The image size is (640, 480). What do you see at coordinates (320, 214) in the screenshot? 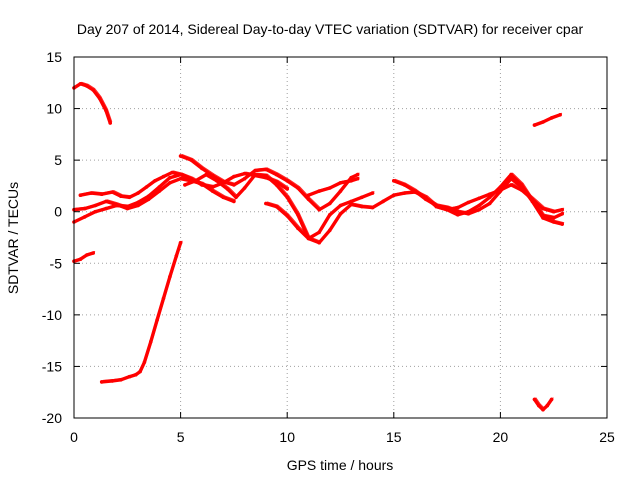
I see `series-arc-9-texture` at bounding box center [320, 214].